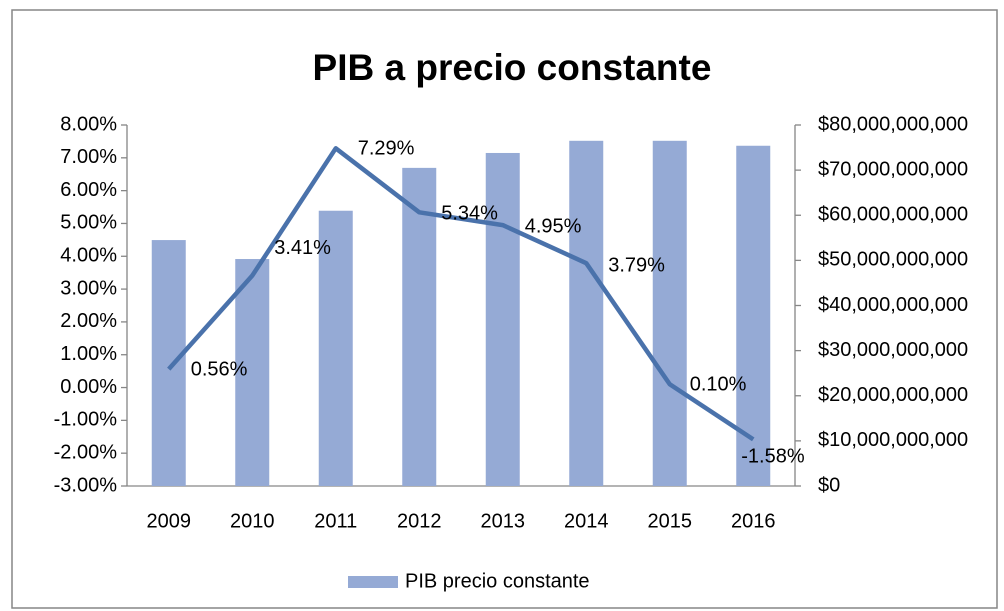 The width and height of the screenshot is (1004, 611). What do you see at coordinates (252, 521) in the screenshot?
I see `x-tick-label: 2010` at bounding box center [252, 521].